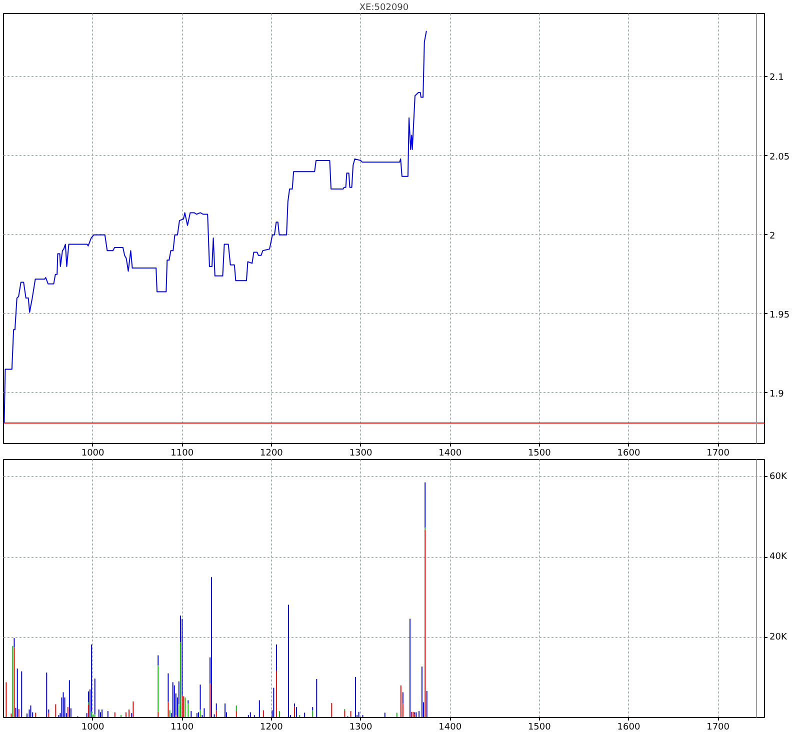 The width and height of the screenshot is (800, 747). I want to click on y-tick-label: 2.05, so click(780, 157).